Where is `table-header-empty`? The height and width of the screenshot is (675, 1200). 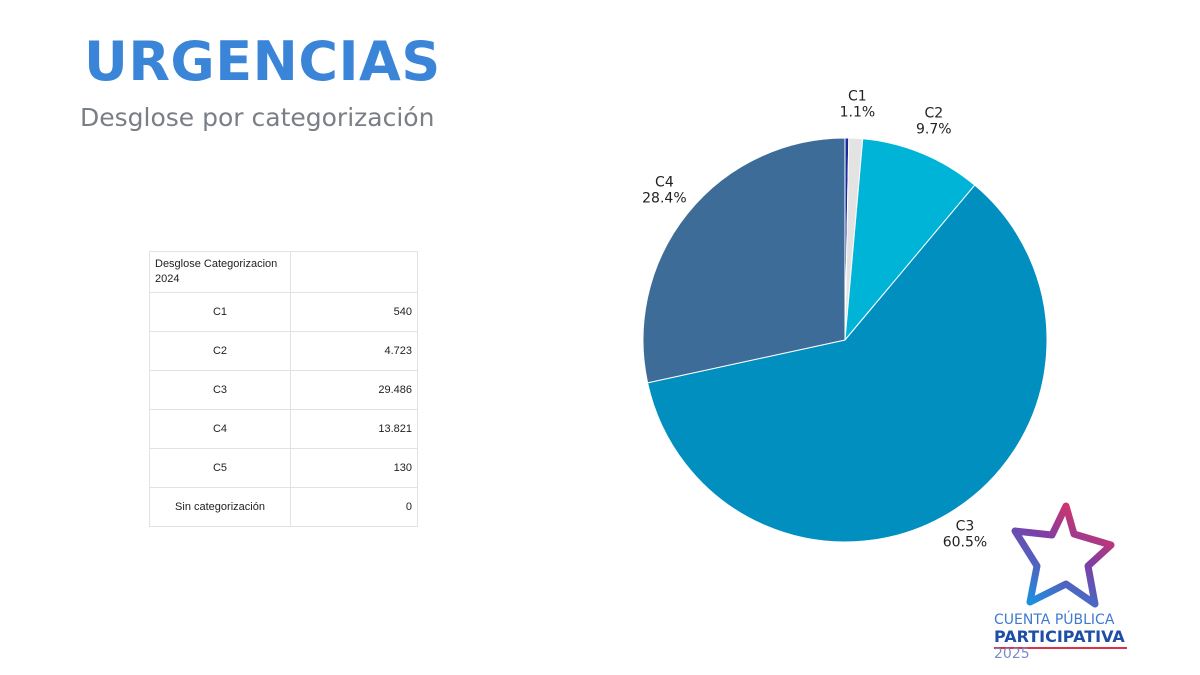
table-header-empty is located at coordinates (354, 272).